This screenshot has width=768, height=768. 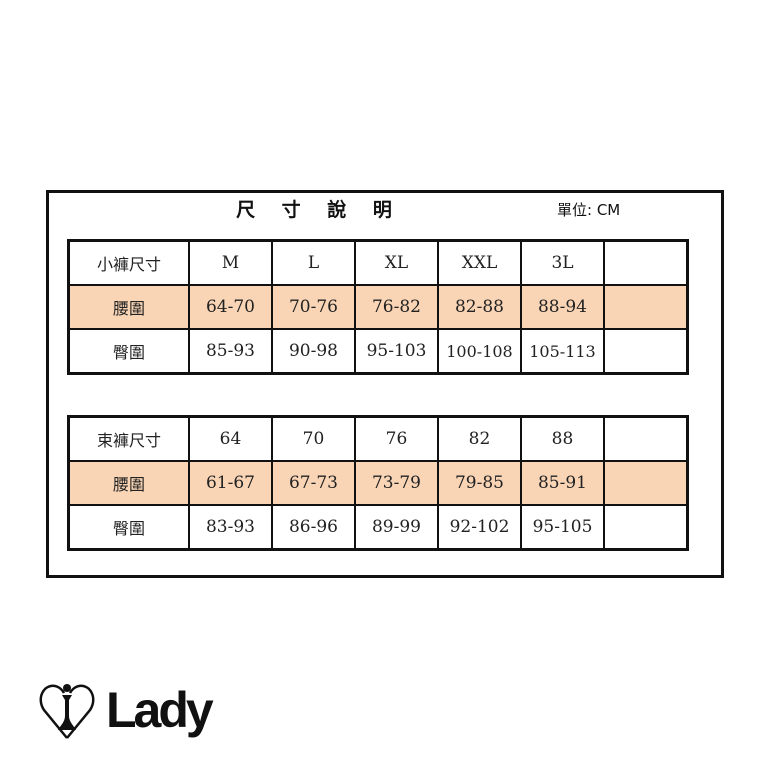 What do you see at coordinates (562, 262) in the screenshot?
I see `header-cell: 3L` at bounding box center [562, 262].